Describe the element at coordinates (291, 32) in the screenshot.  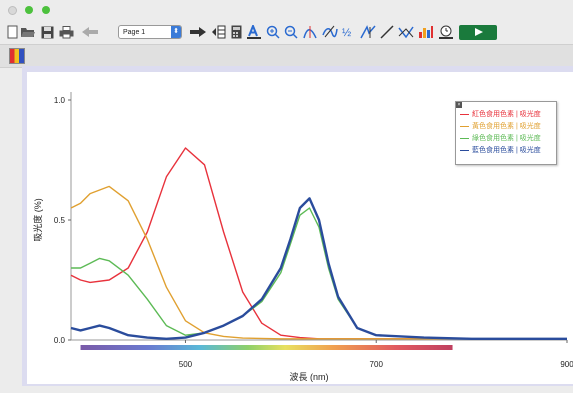
I see `zoom-out-icon` at that location.